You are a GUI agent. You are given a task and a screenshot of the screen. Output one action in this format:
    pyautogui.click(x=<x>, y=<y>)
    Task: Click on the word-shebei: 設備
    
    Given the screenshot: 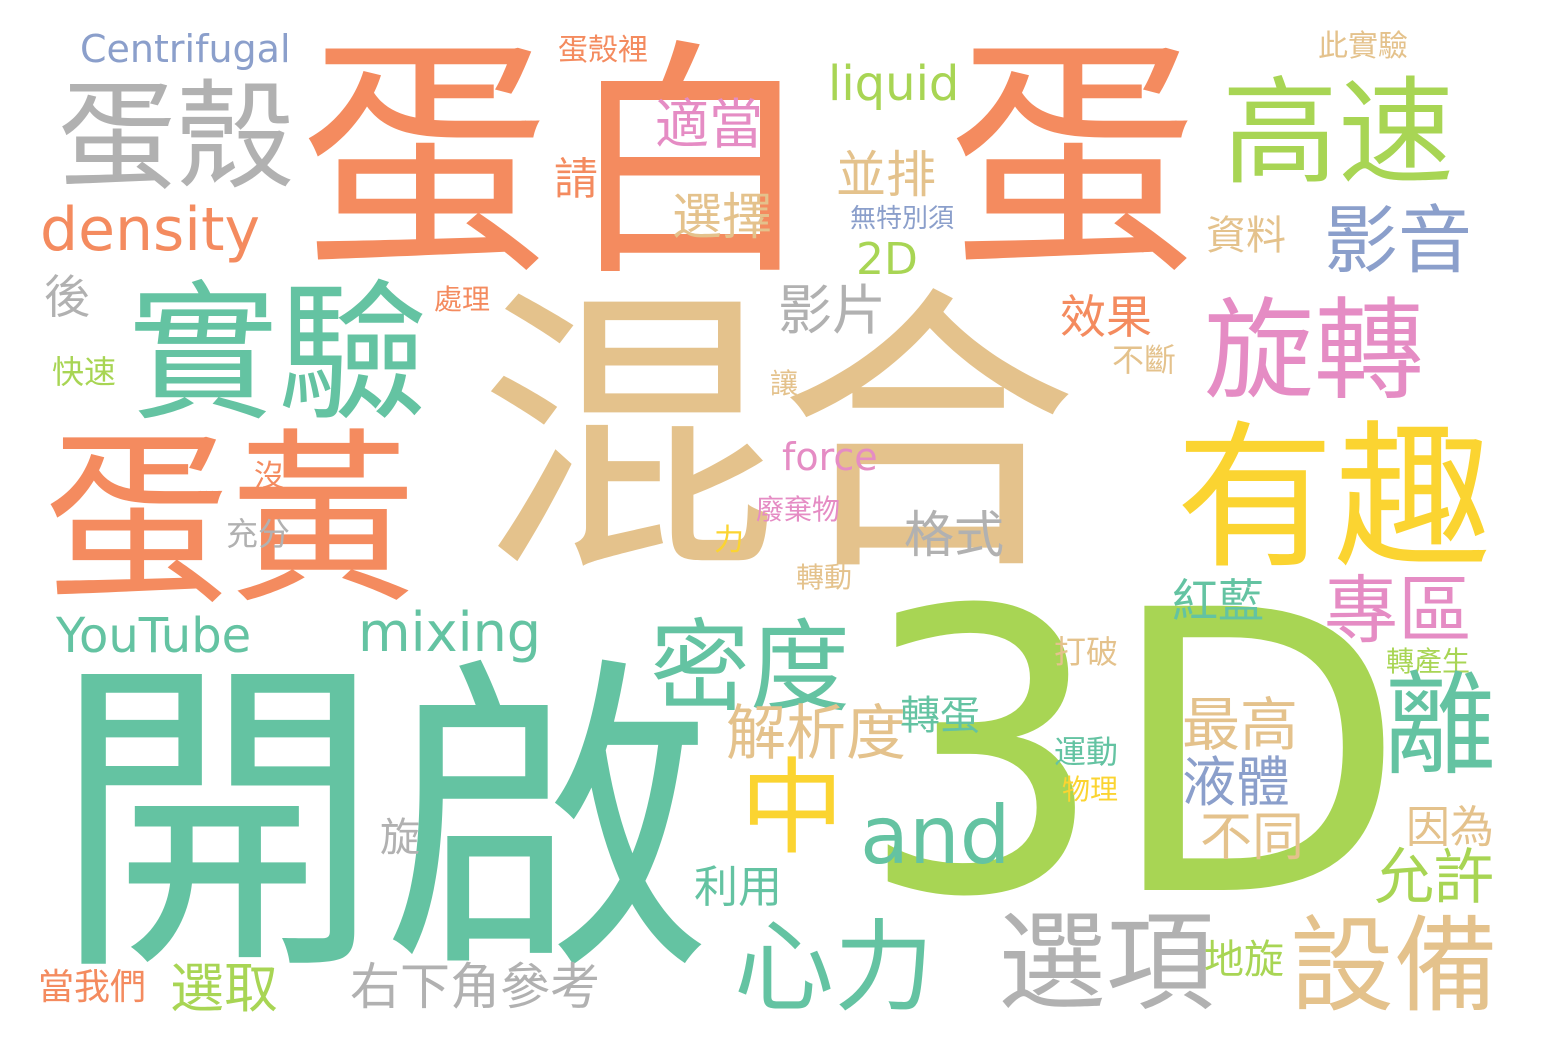 What is the action you would take?
    pyautogui.click(x=1394, y=966)
    